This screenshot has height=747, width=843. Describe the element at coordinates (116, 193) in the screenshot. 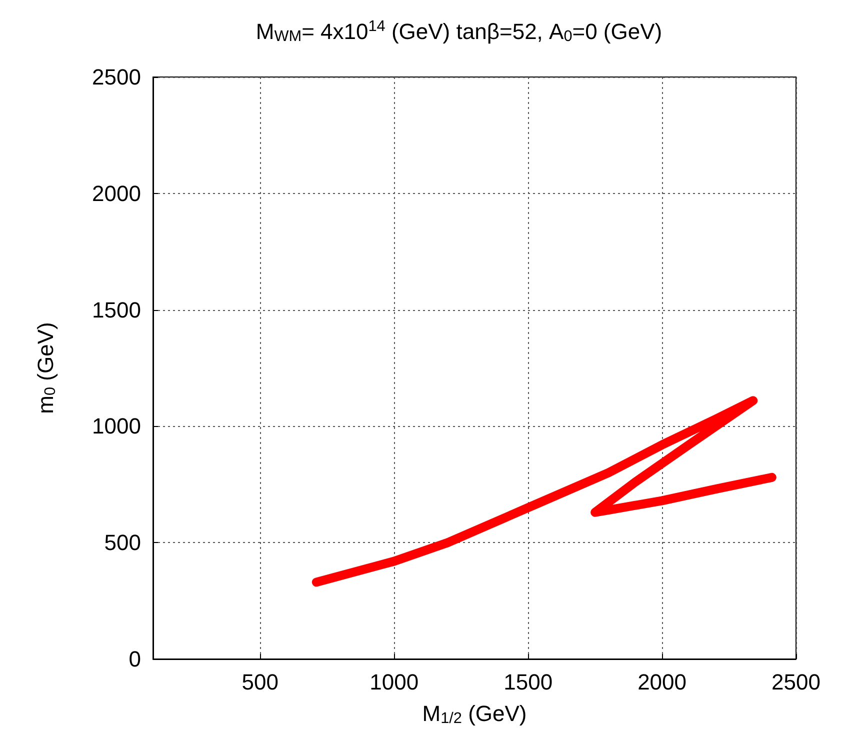

I see `y-tick-label: 2000` at that location.